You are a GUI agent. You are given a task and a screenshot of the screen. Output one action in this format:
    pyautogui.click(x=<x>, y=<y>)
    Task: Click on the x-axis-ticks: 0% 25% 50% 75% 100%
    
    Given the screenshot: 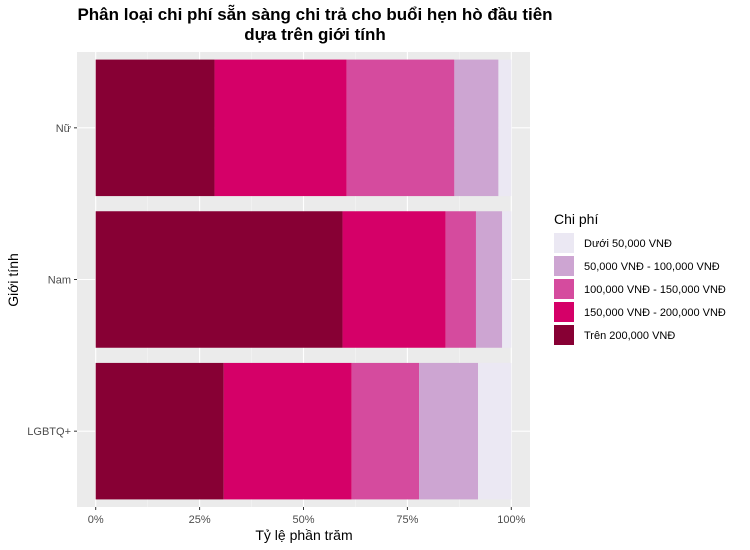 What is the action you would take?
    pyautogui.click(x=307, y=516)
    